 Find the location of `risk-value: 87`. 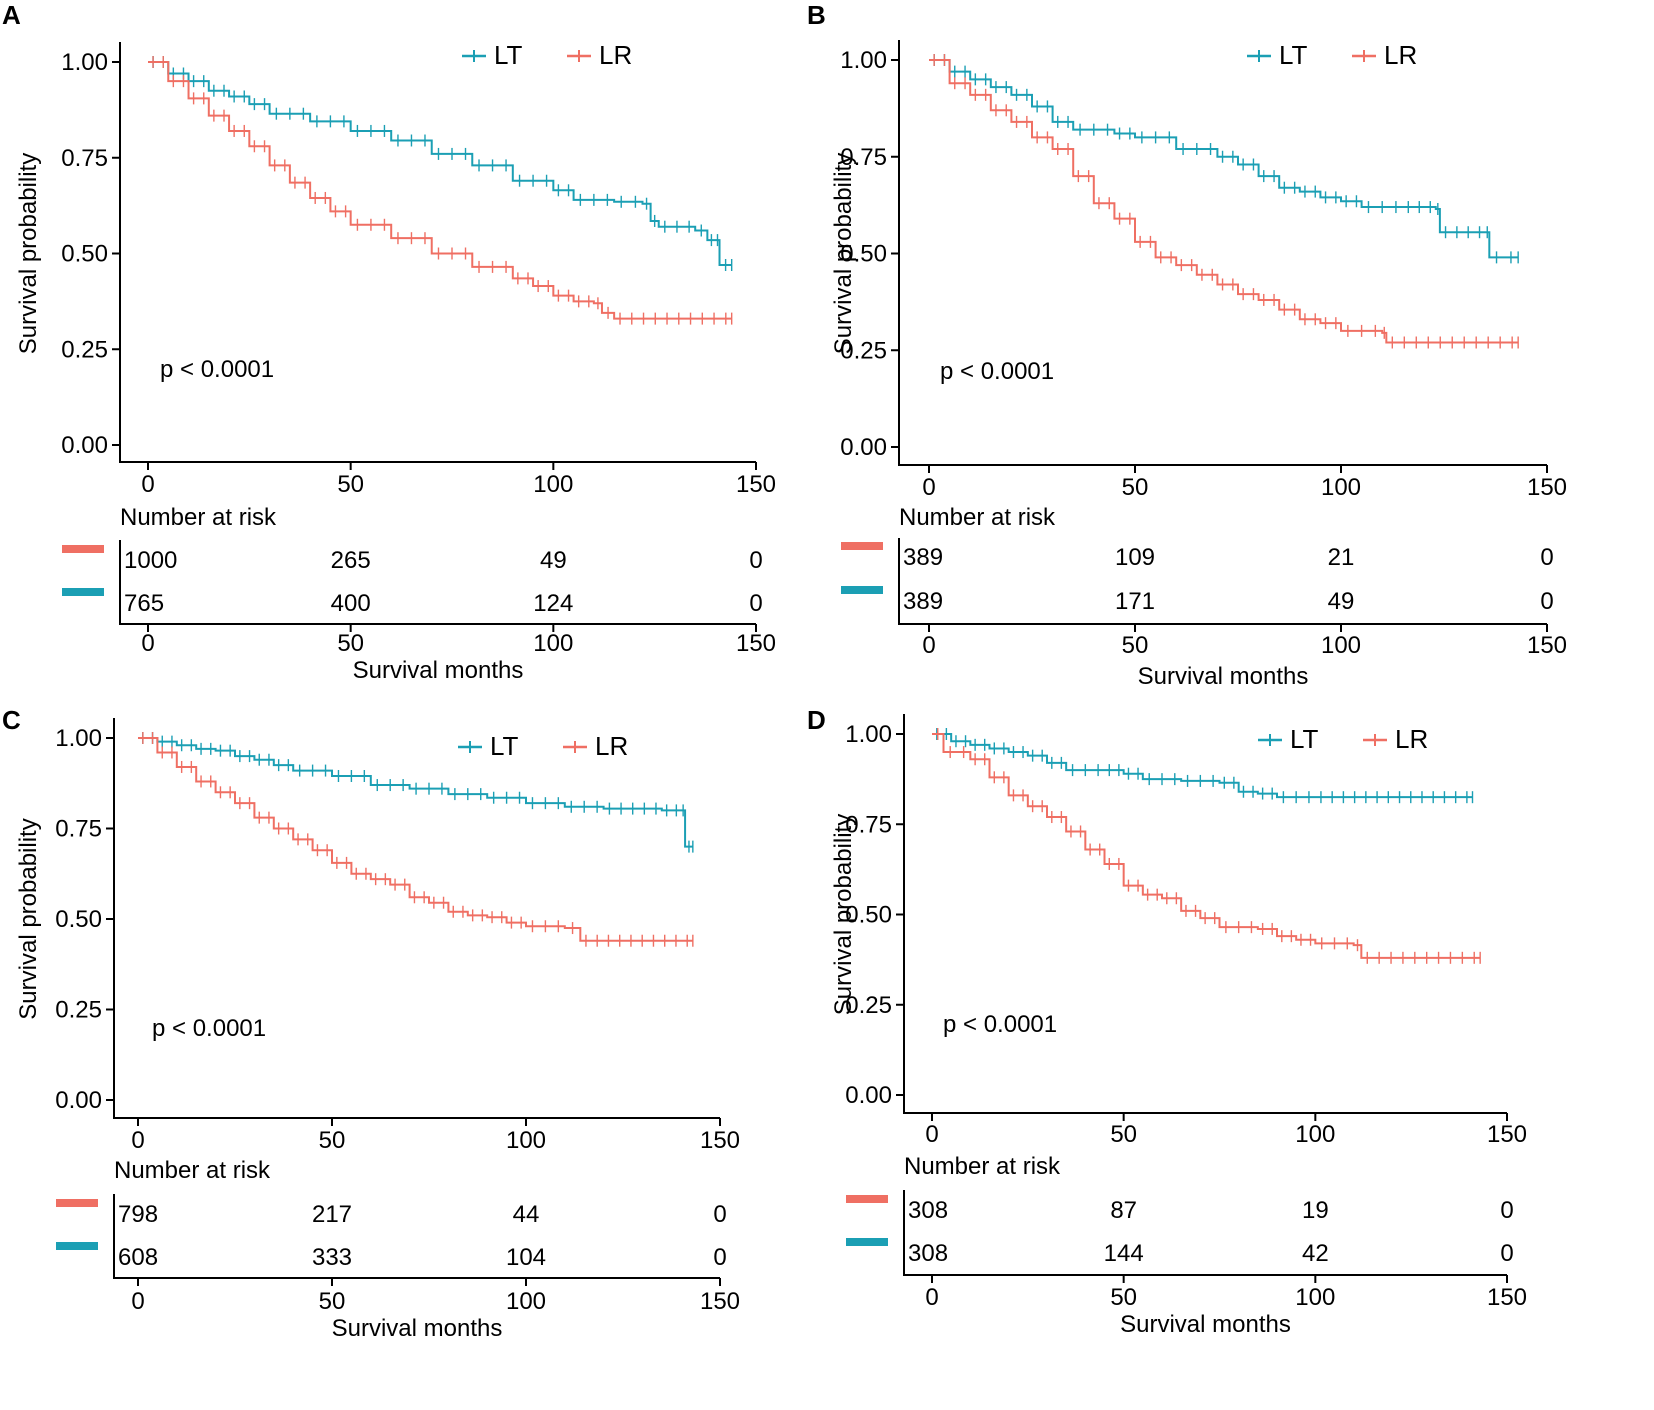

risk-value: 87 is located at coordinates (1123, 1210).